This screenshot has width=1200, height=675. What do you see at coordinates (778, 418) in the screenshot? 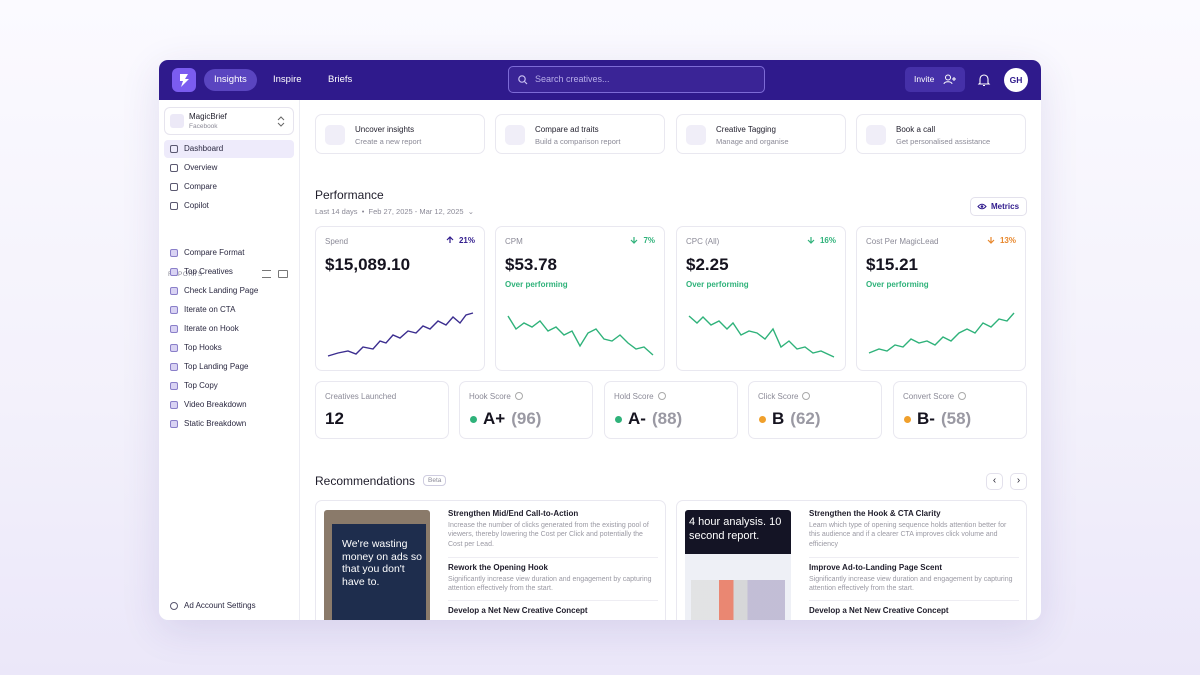
I see `score-grade: B` at bounding box center [778, 418].